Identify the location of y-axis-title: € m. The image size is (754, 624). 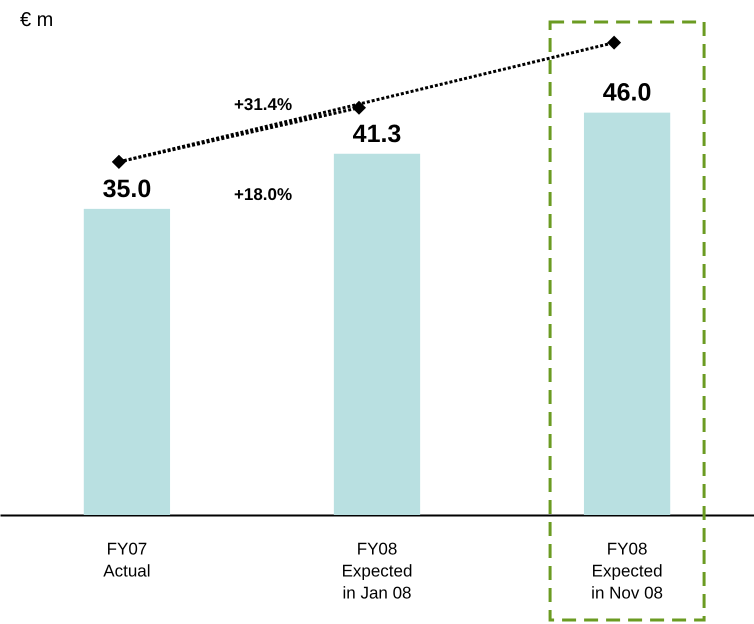
(37, 20).